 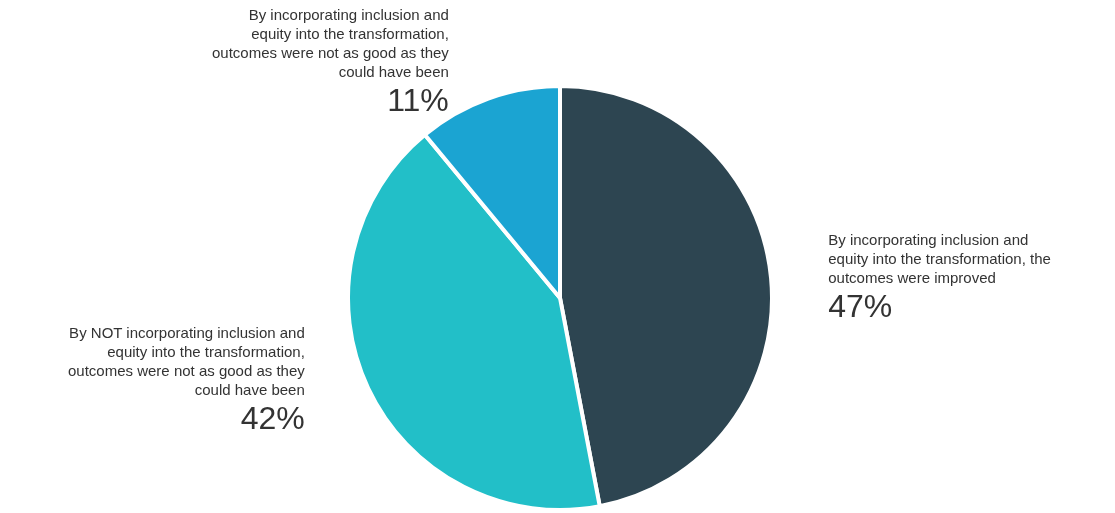 What do you see at coordinates (272, 417) in the screenshot?
I see `data-label: 42%` at bounding box center [272, 417].